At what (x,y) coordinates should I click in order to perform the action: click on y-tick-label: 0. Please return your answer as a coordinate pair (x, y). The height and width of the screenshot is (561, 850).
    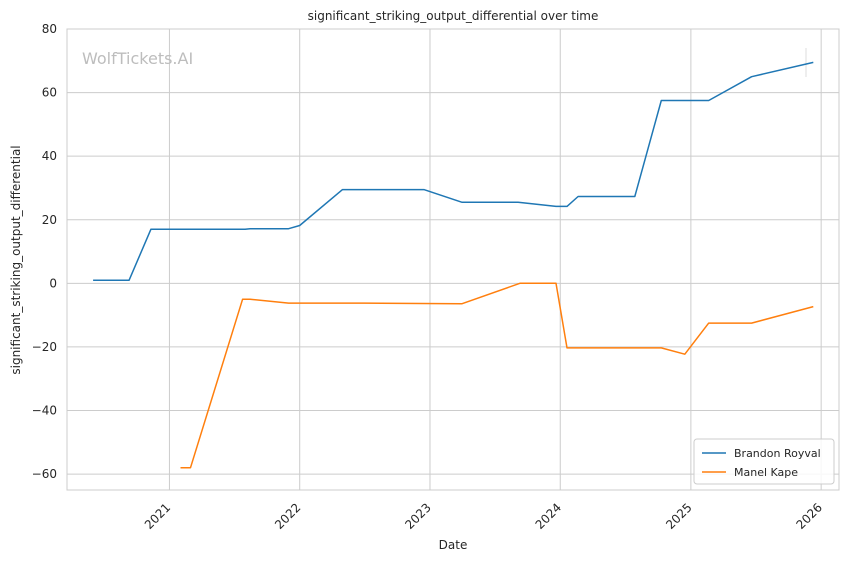
    Looking at the image, I should click on (53, 283).